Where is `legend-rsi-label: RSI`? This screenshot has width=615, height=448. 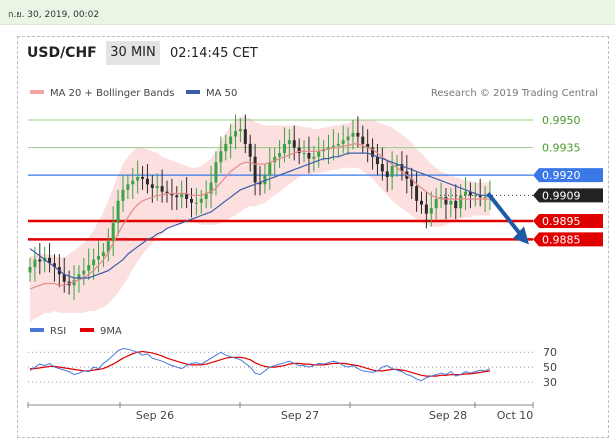
legend-rsi-label: RSI is located at coordinates (58, 331).